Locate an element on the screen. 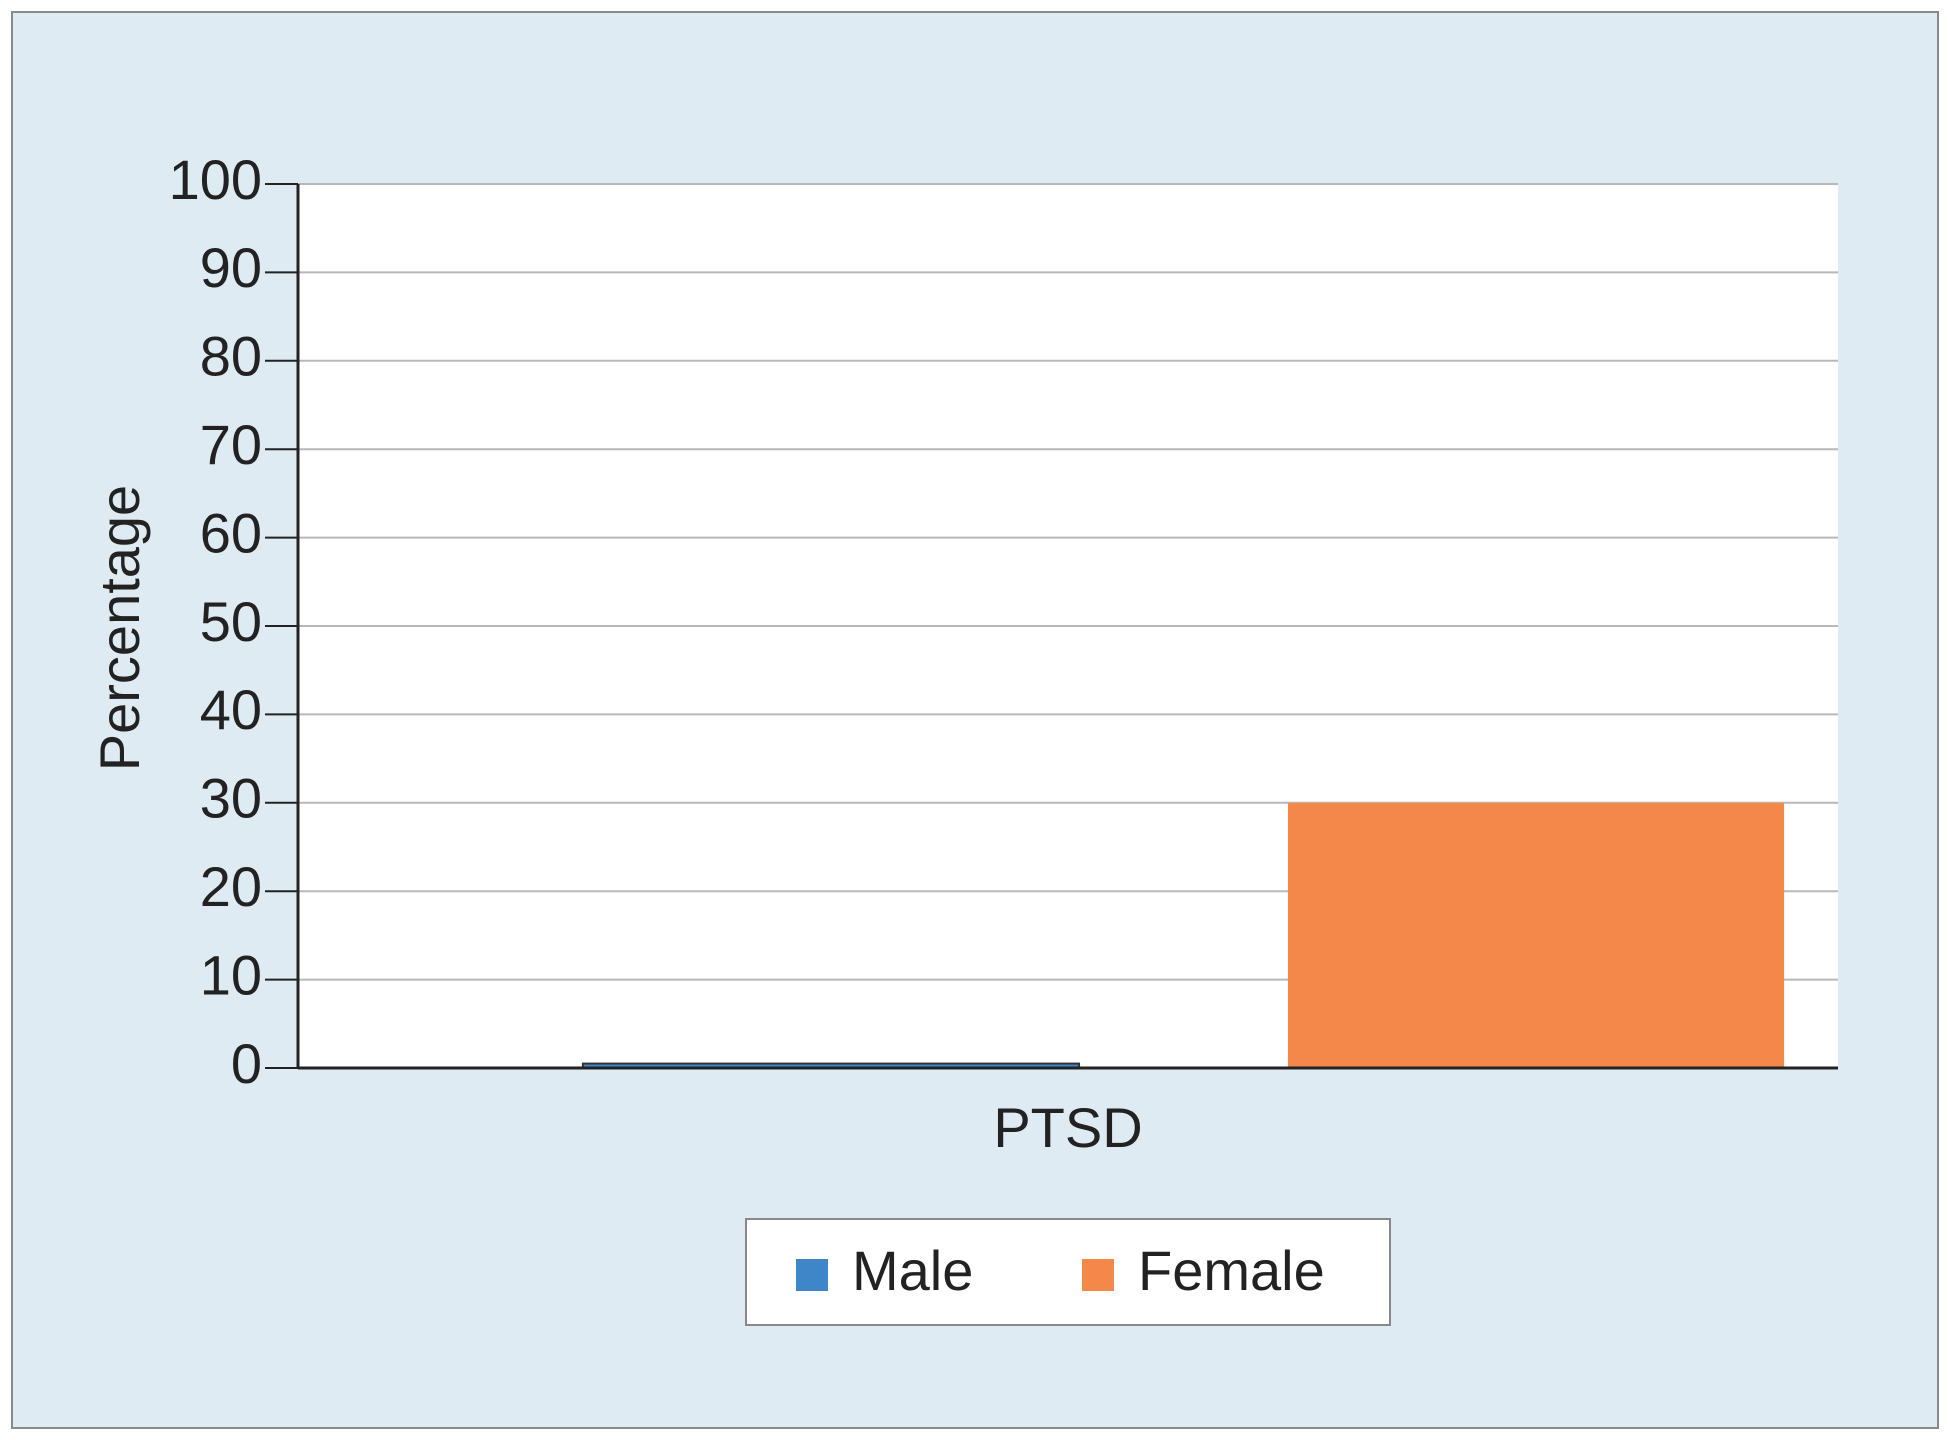  y-tick-label: 0 is located at coordinates (246, 1063).